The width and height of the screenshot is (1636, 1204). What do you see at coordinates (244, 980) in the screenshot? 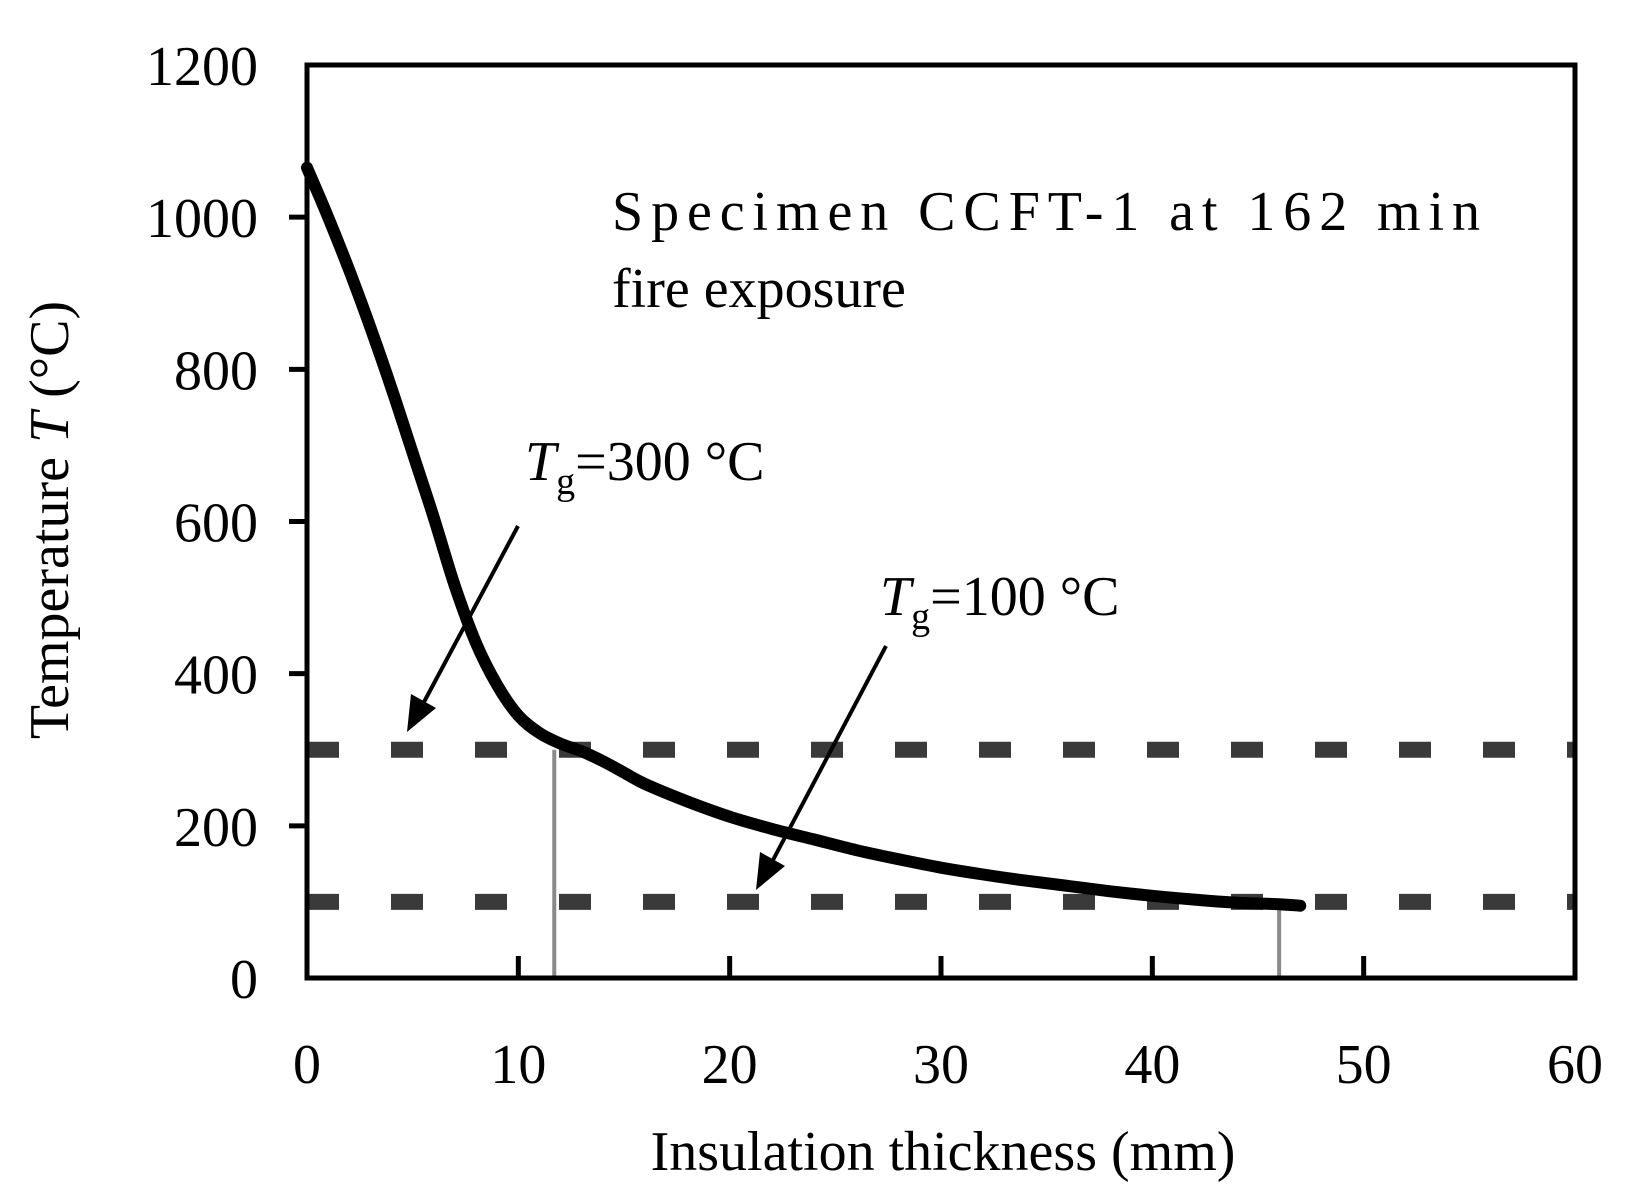
I see `y-tick-label-0: 0` at bounding box center [244, 980].